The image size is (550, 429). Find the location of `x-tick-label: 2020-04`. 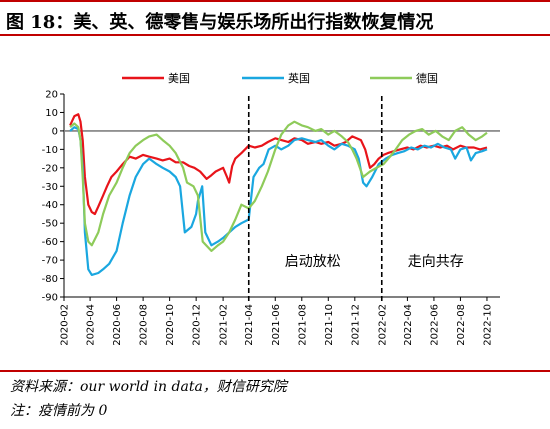

x-tick-label: 2020-04 is located at coordinates (91, 325).